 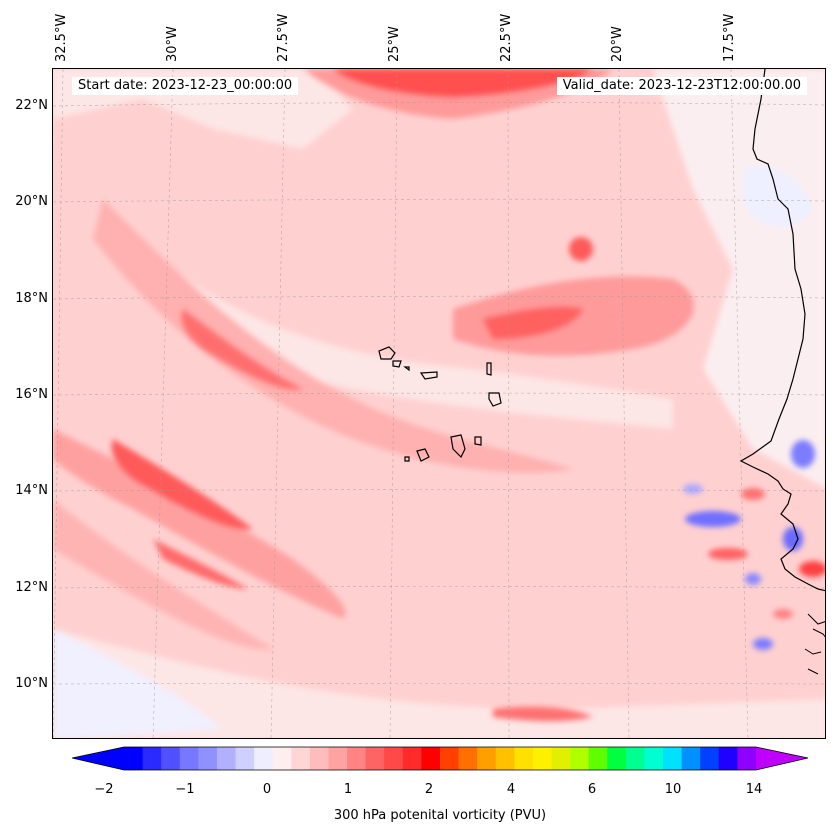 I want to click on colorbar-extend-high, so click(x=782, y=758).